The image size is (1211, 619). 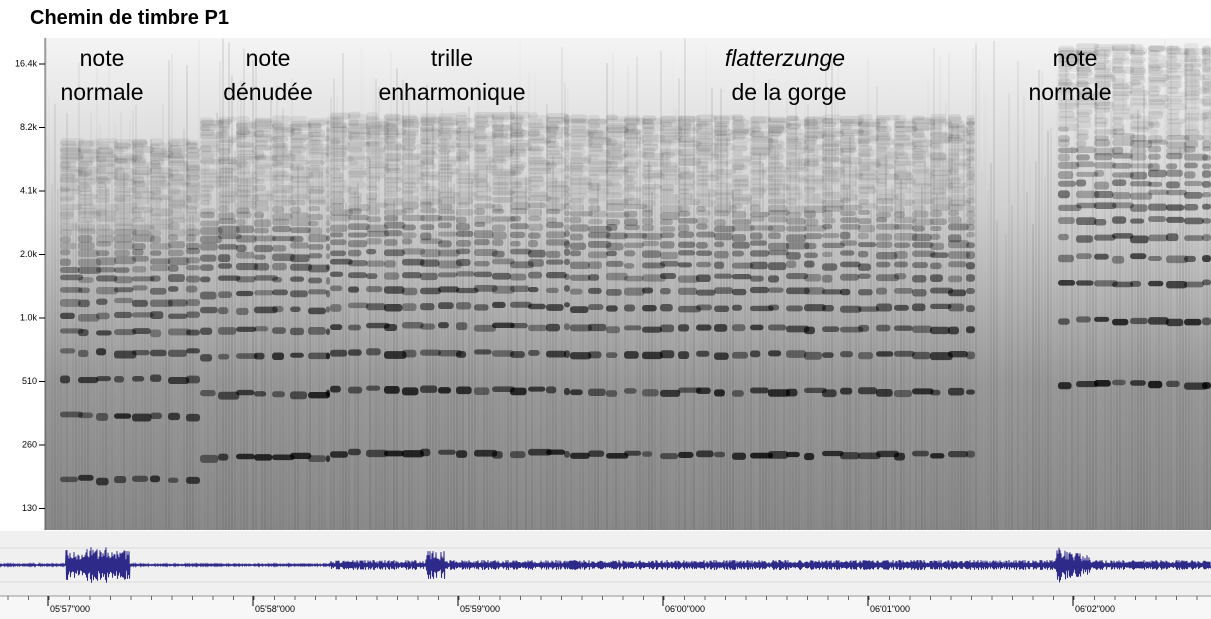 What do you see at coordinates (788, 92) in the screenshot?
I see `annotation: de la gorge` at bounding box center [788, 92].